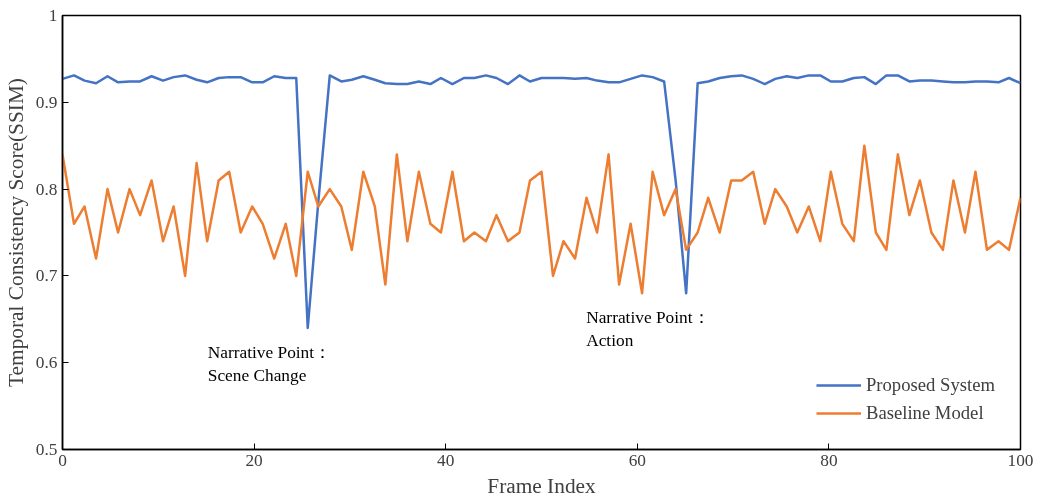  I want to click on y-tick-label: 1, so click(53, 15).